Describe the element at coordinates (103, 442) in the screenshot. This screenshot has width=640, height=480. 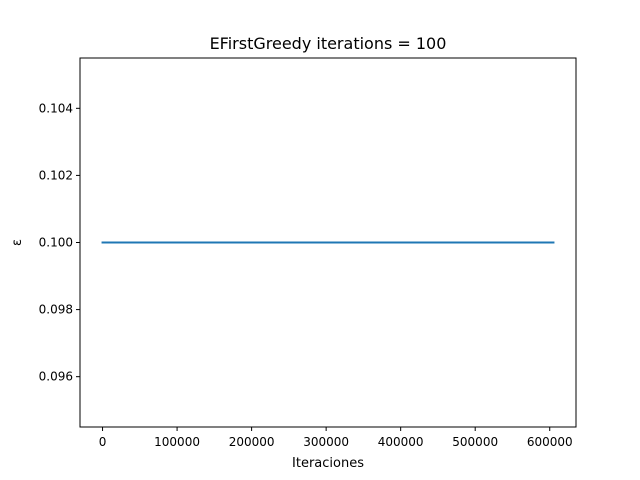
I see `x-tick-label: 0` at that location.